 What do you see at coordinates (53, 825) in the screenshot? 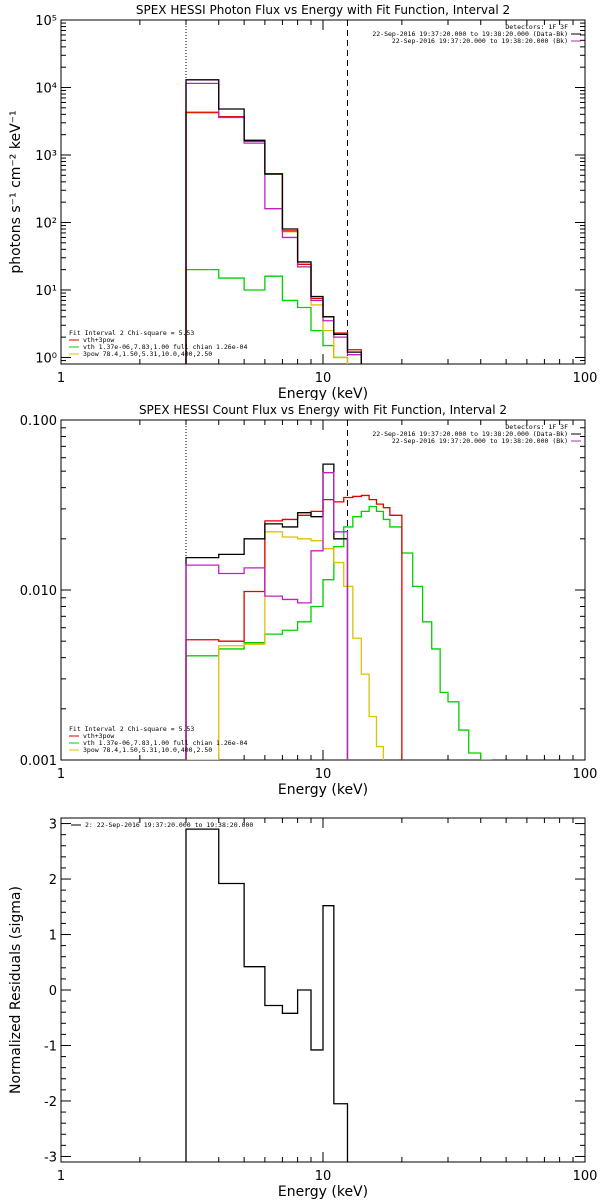
I see `y-tick-label: 3` at bounding box center [53, 825].